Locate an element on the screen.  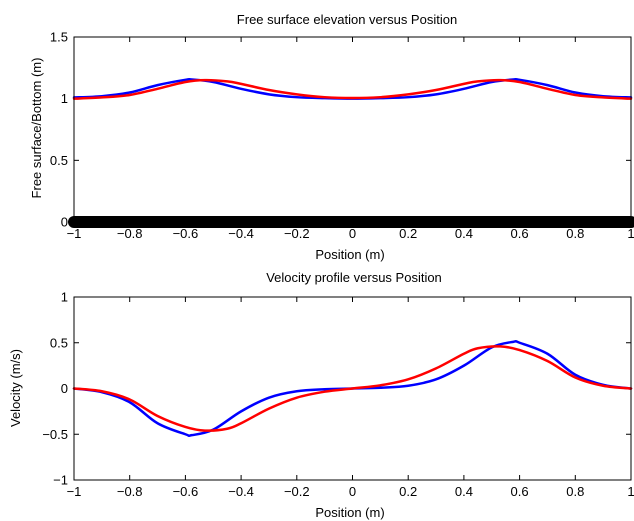
elevation-x-tick-label: −0.4 is located at coordinates (241, 233).